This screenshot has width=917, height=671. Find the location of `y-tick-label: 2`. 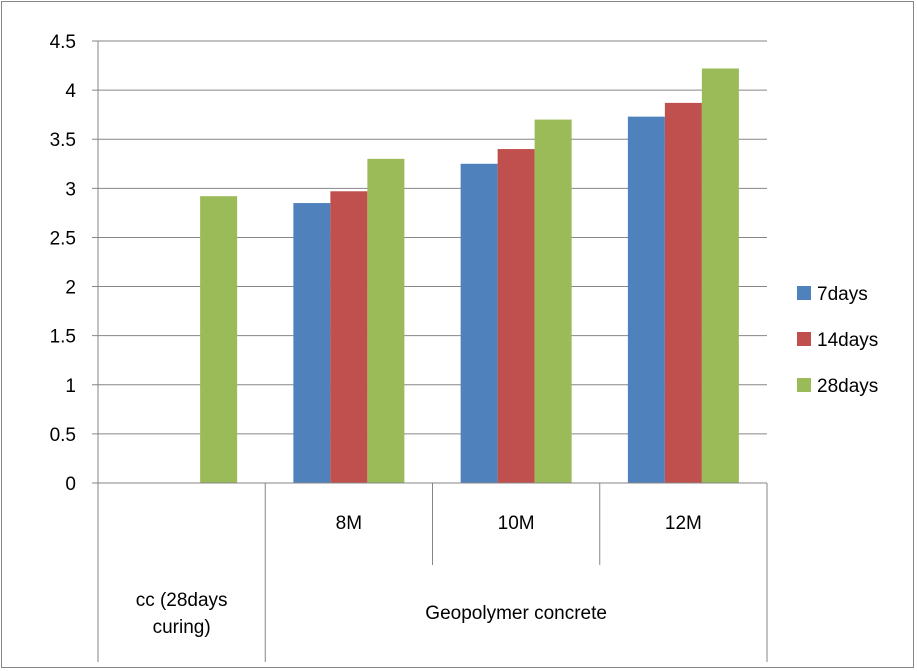

y-tick-label: 2 is located at coordinates (70, 288).